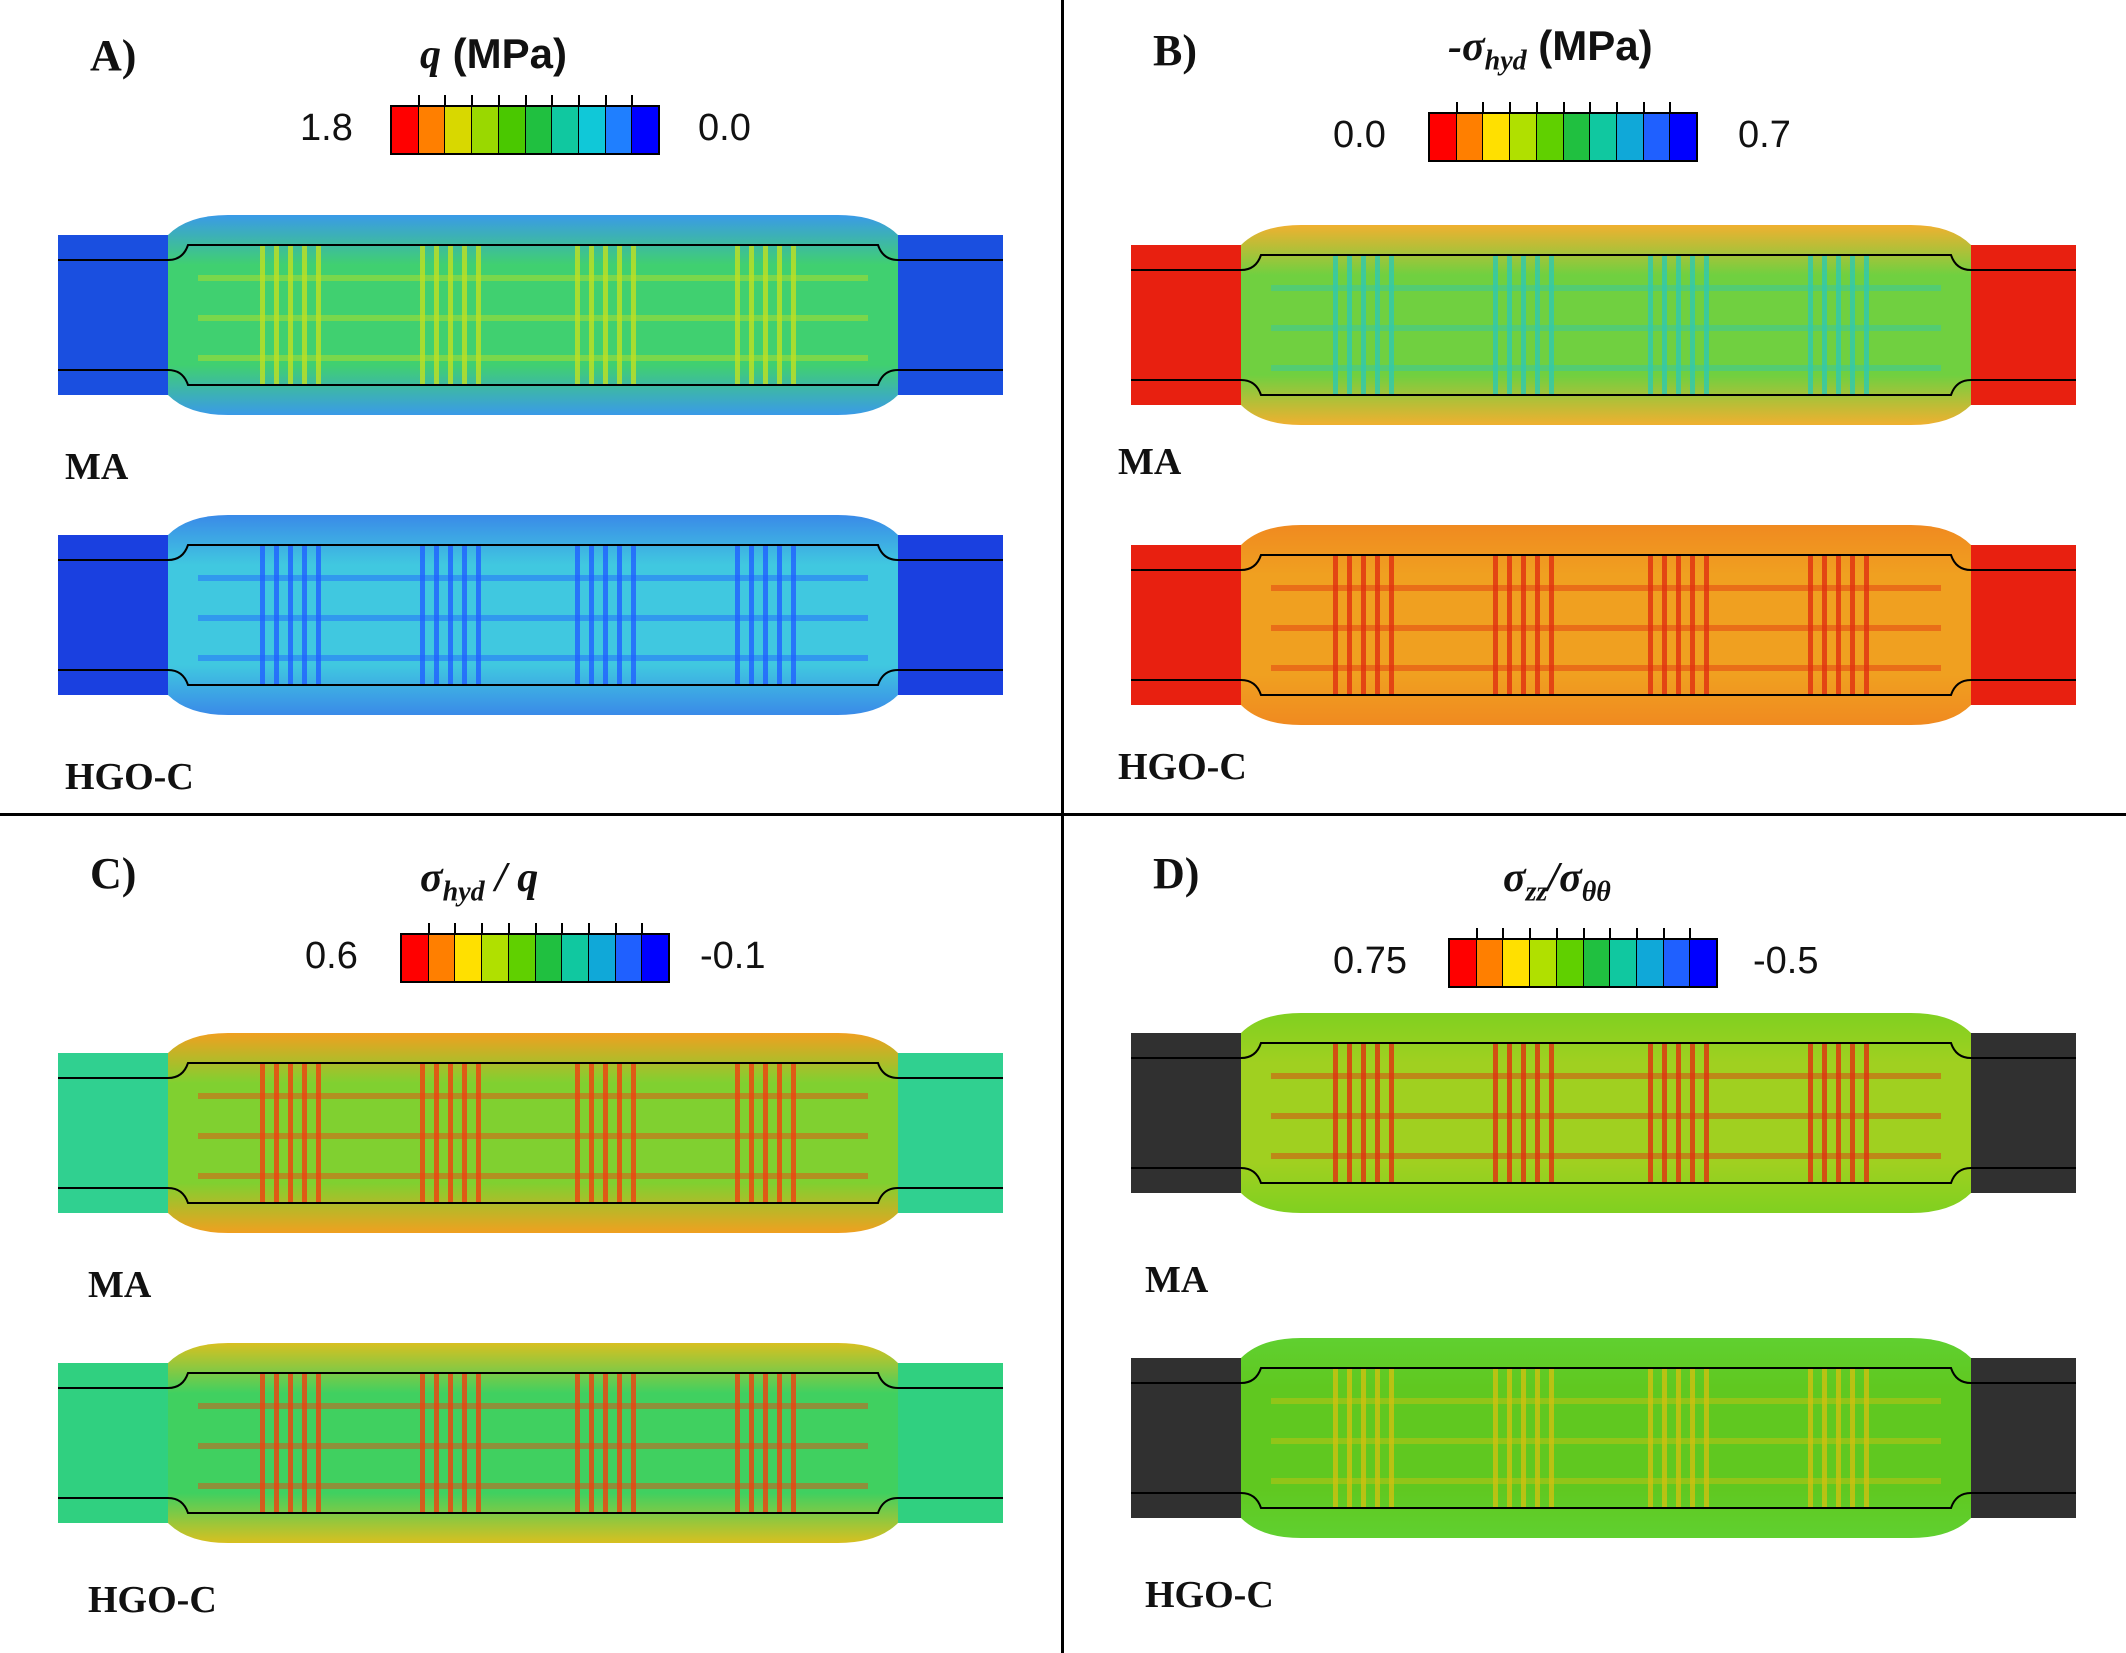 The height and width of the screenshot is (1653, 2126). I want to click on panel-label: C), so click(113, 873).